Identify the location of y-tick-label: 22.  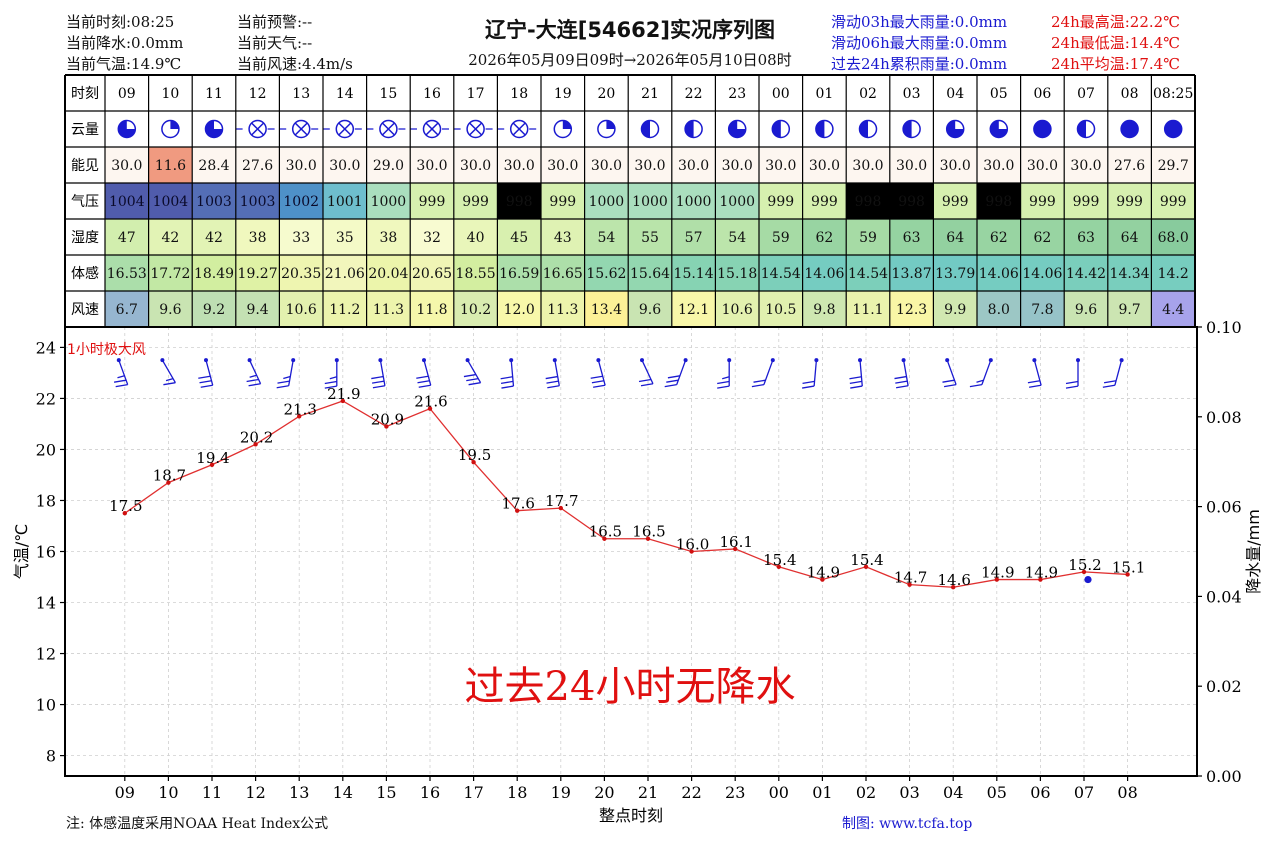
(46, 398).